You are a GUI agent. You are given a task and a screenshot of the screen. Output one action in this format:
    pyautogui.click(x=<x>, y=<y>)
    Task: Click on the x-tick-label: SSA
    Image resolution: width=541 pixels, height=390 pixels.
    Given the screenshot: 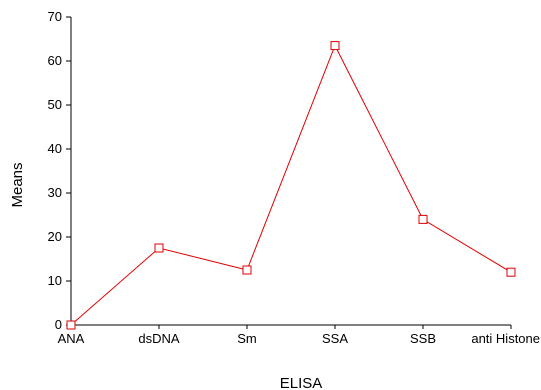 What is the action you would take?
    pyautogui.click(x=335, y=338)
    